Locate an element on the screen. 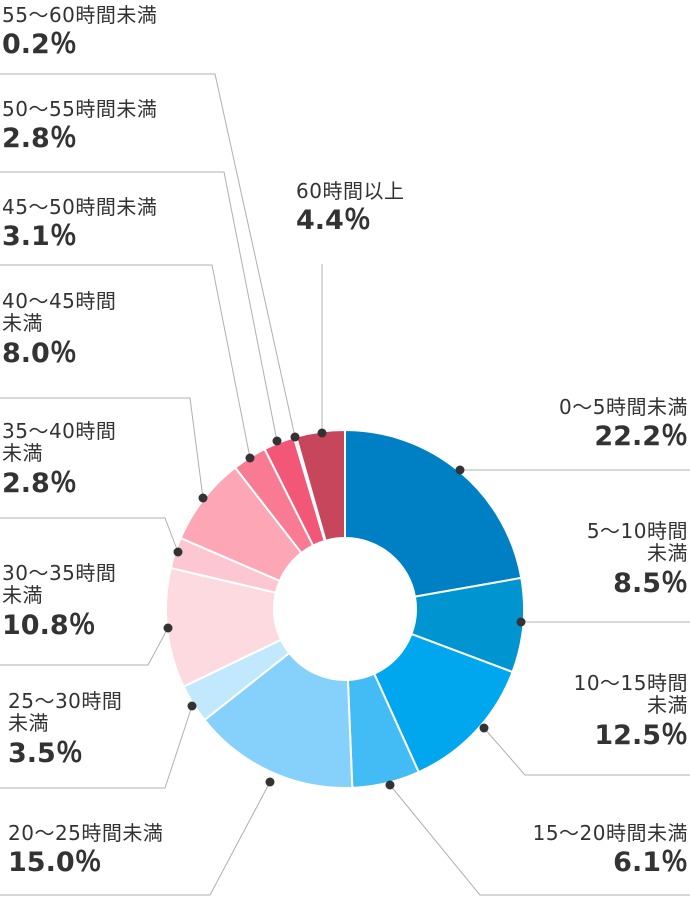 This screenshot has height=898, width=690. label-35-40h: 35〜40時間 未満 2.8％ is located at coordinates (59, 459).